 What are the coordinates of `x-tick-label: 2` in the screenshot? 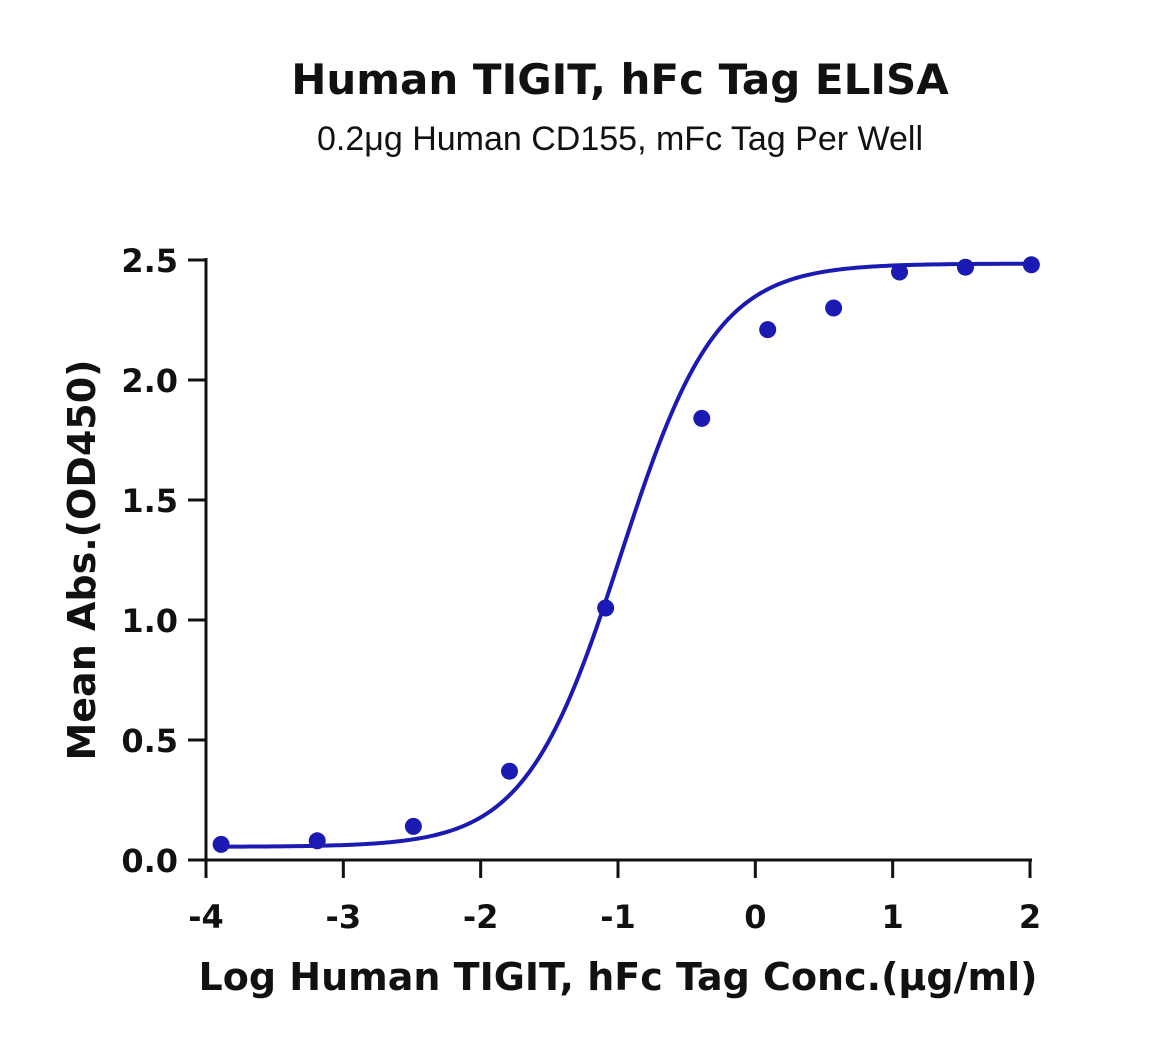 It's located at (1030, 917).